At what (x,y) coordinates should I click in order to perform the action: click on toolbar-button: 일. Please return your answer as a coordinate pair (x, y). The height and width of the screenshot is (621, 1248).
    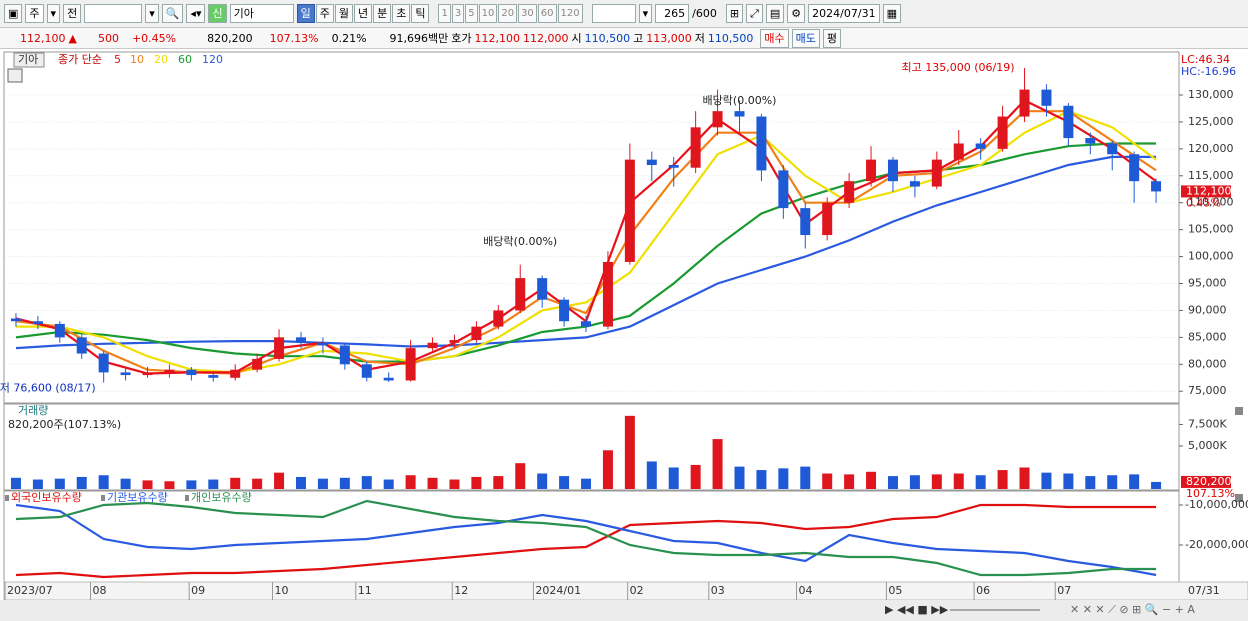
    Looking at the image, I should click on (305, 13).